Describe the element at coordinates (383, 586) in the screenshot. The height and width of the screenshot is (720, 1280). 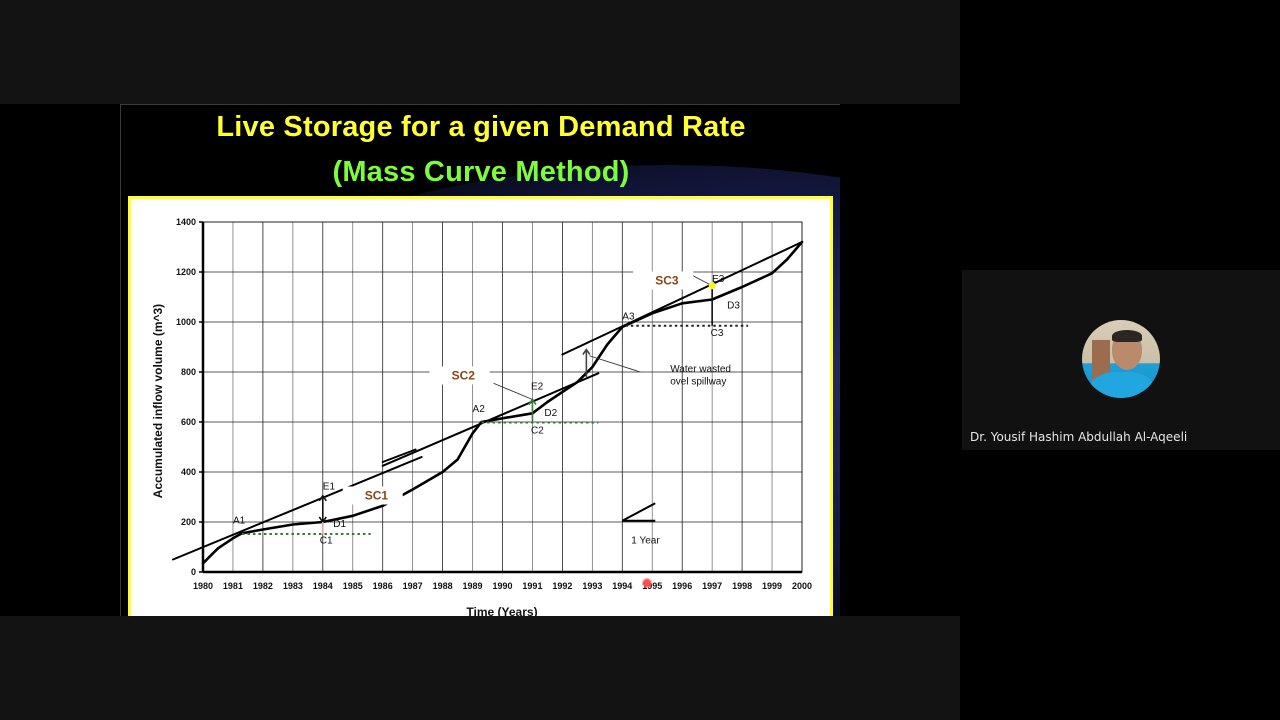
I see `x-tick-label: 1986` at that location.